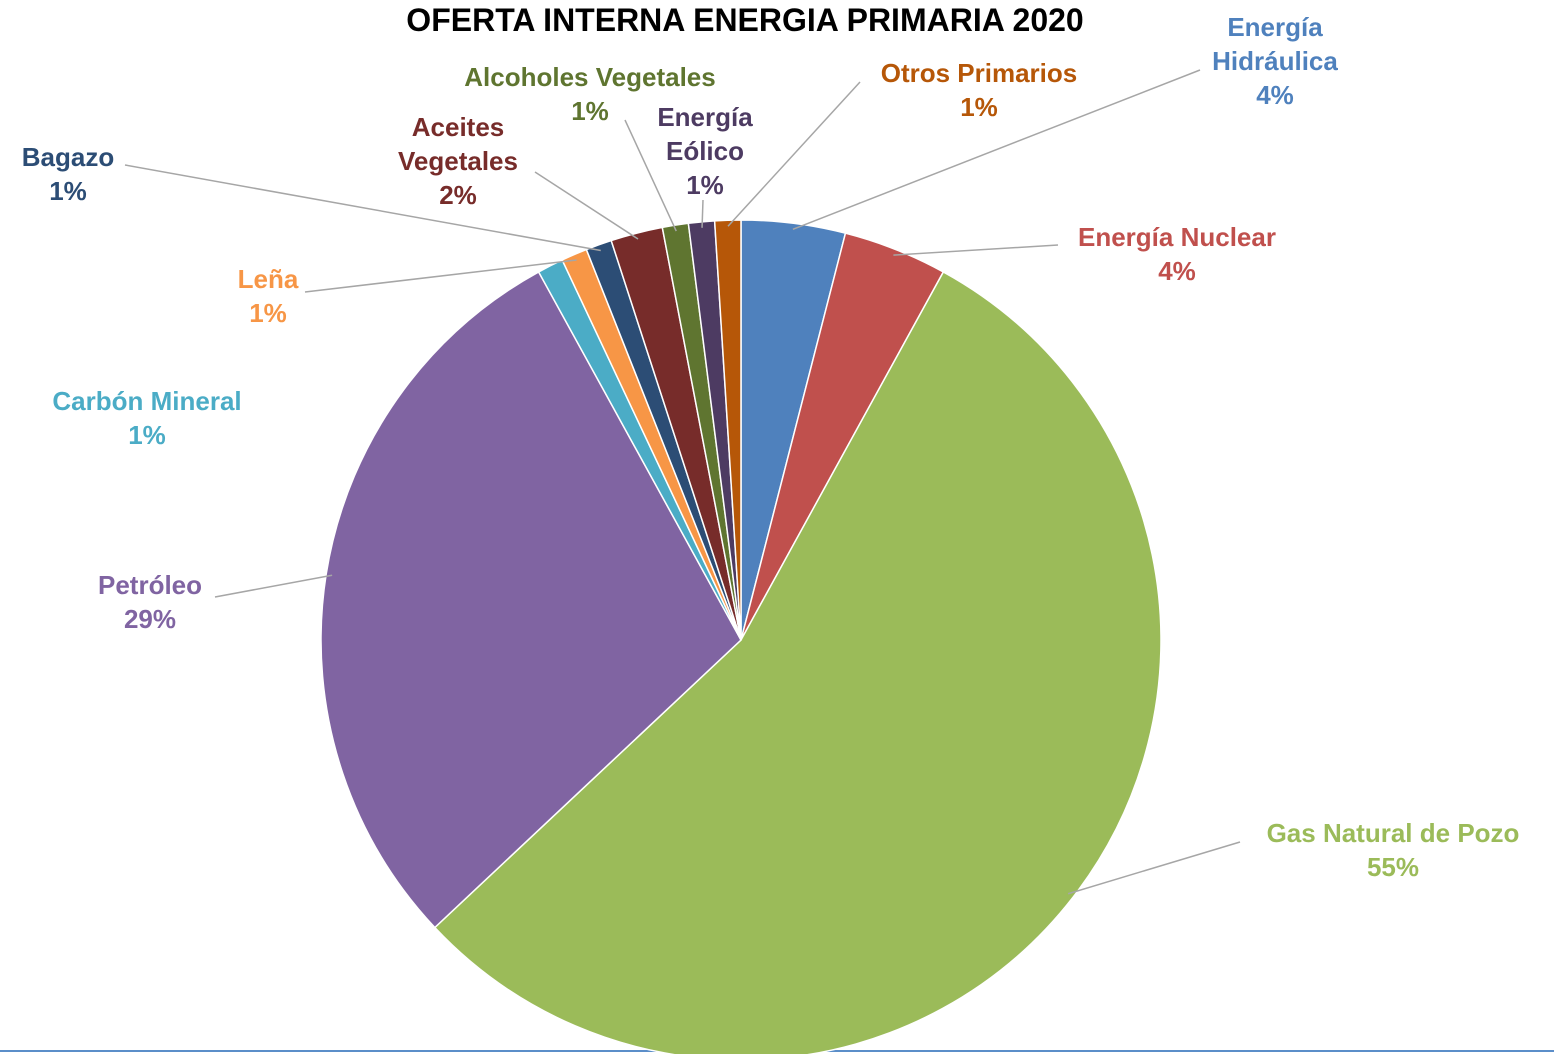  What do you see at coordinates (590, 77) in the screenshot?
I see `category-label: Alcoholes Vegetales` at bounding box center [590, 77].